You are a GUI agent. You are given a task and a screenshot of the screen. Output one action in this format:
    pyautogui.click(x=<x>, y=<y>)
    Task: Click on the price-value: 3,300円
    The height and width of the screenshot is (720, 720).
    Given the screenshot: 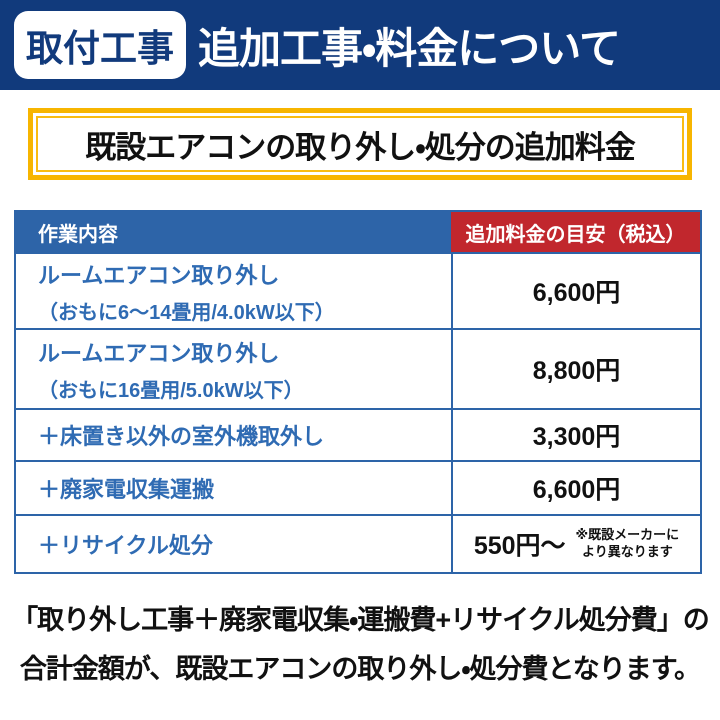 What is the action you would take?
    pyautogui.click(x=576, y=437)
    